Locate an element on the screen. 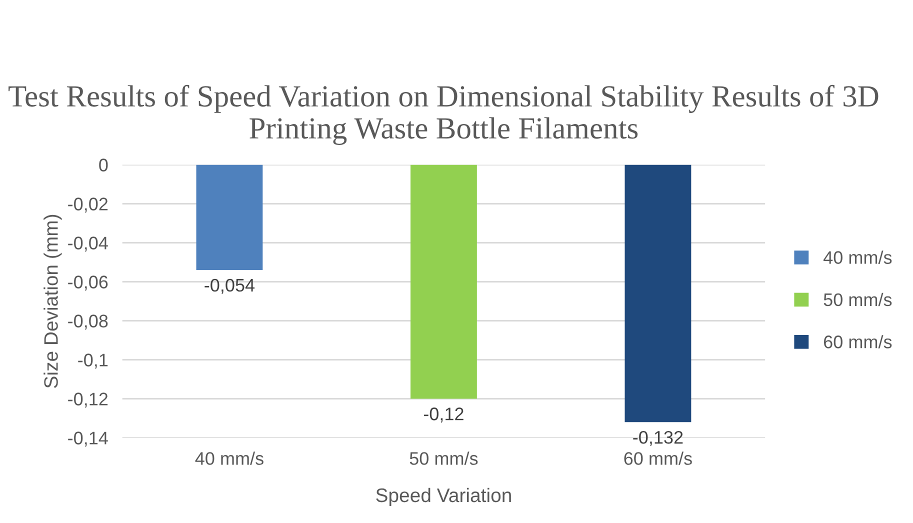  y-tick-label: -0,08 is located at coordinates (88, 322).